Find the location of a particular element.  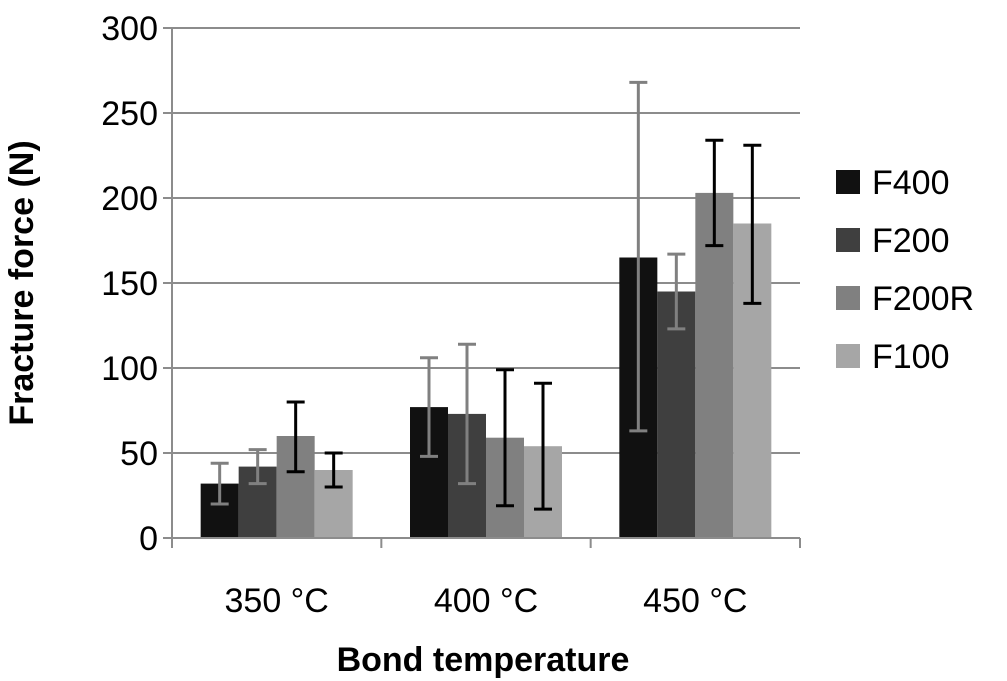

y-axis-title: Fracture force (N) is located at coordinates (22, 282).